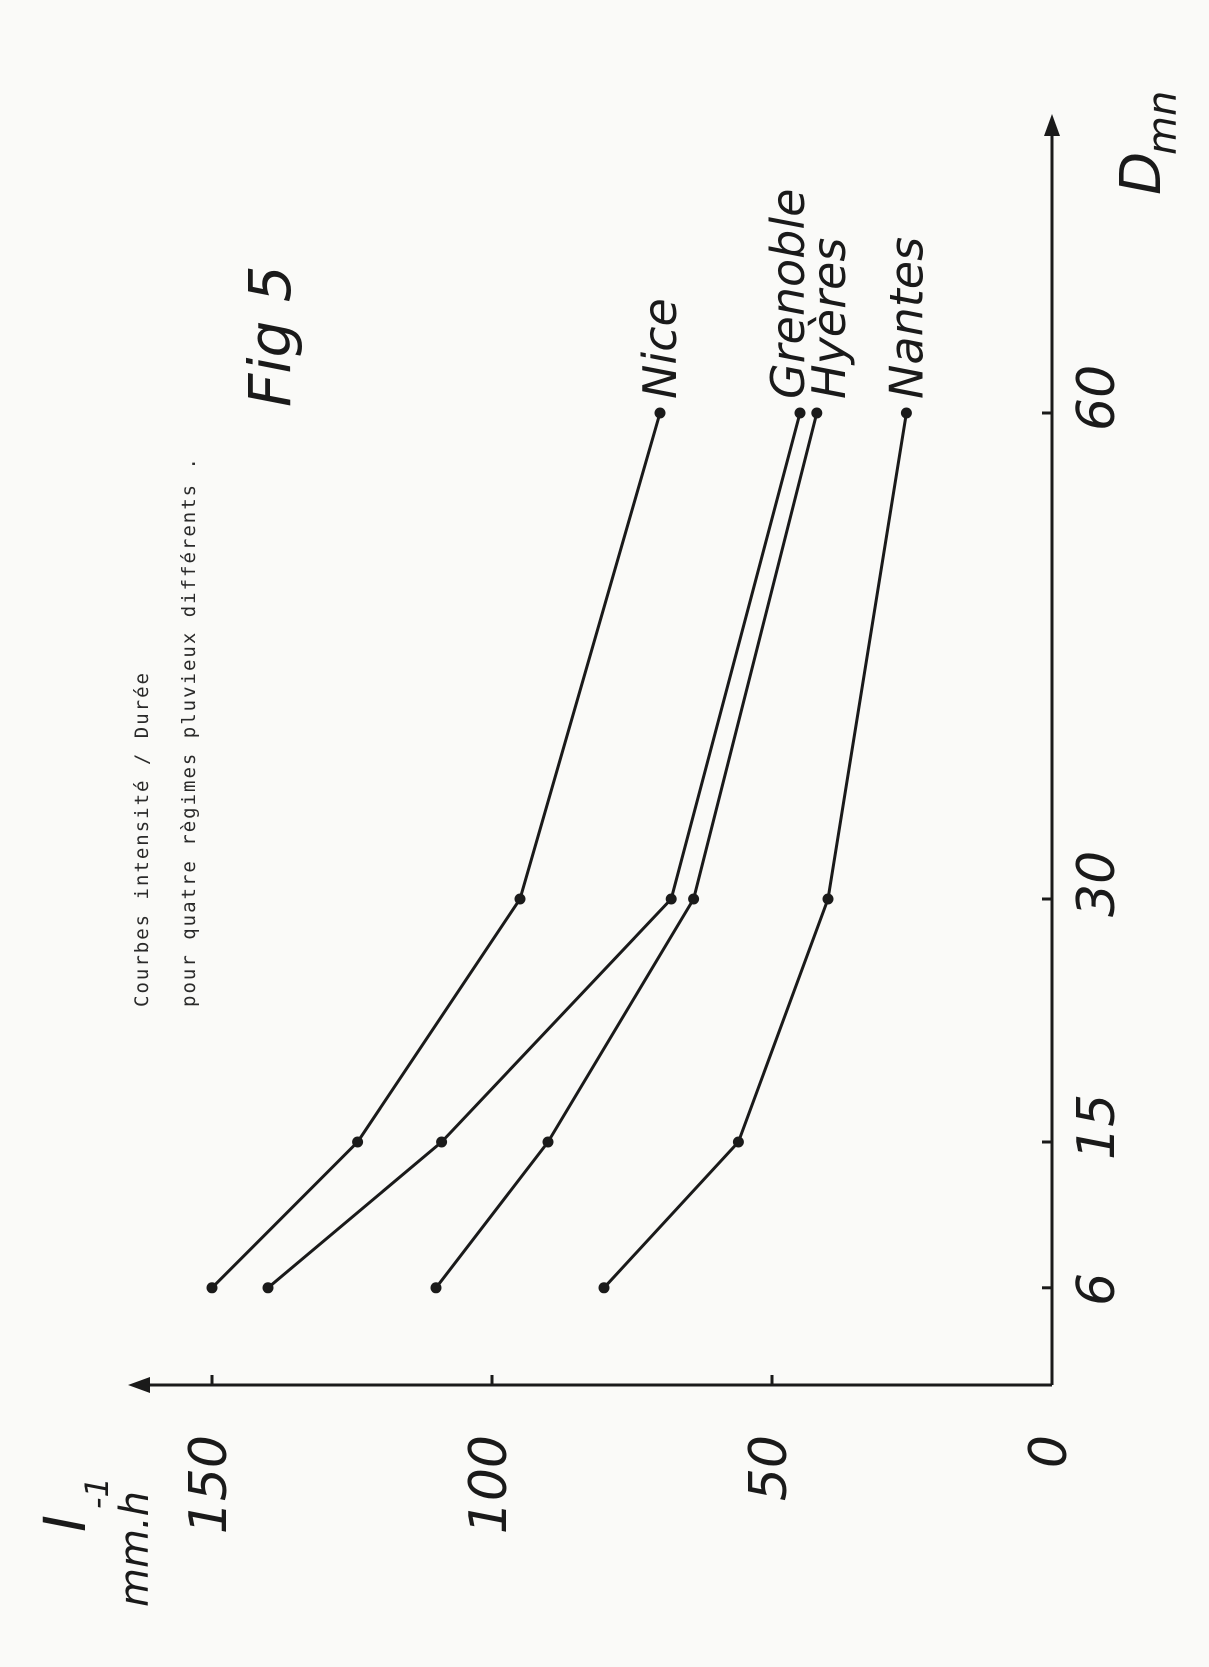 Image resolution: width=1209 pixels, height=1667 pixels. What do you see at coordinates (1141, 173) in the screenshot?
I see `x-axis-label: D` at bounding box center [1141, 173].